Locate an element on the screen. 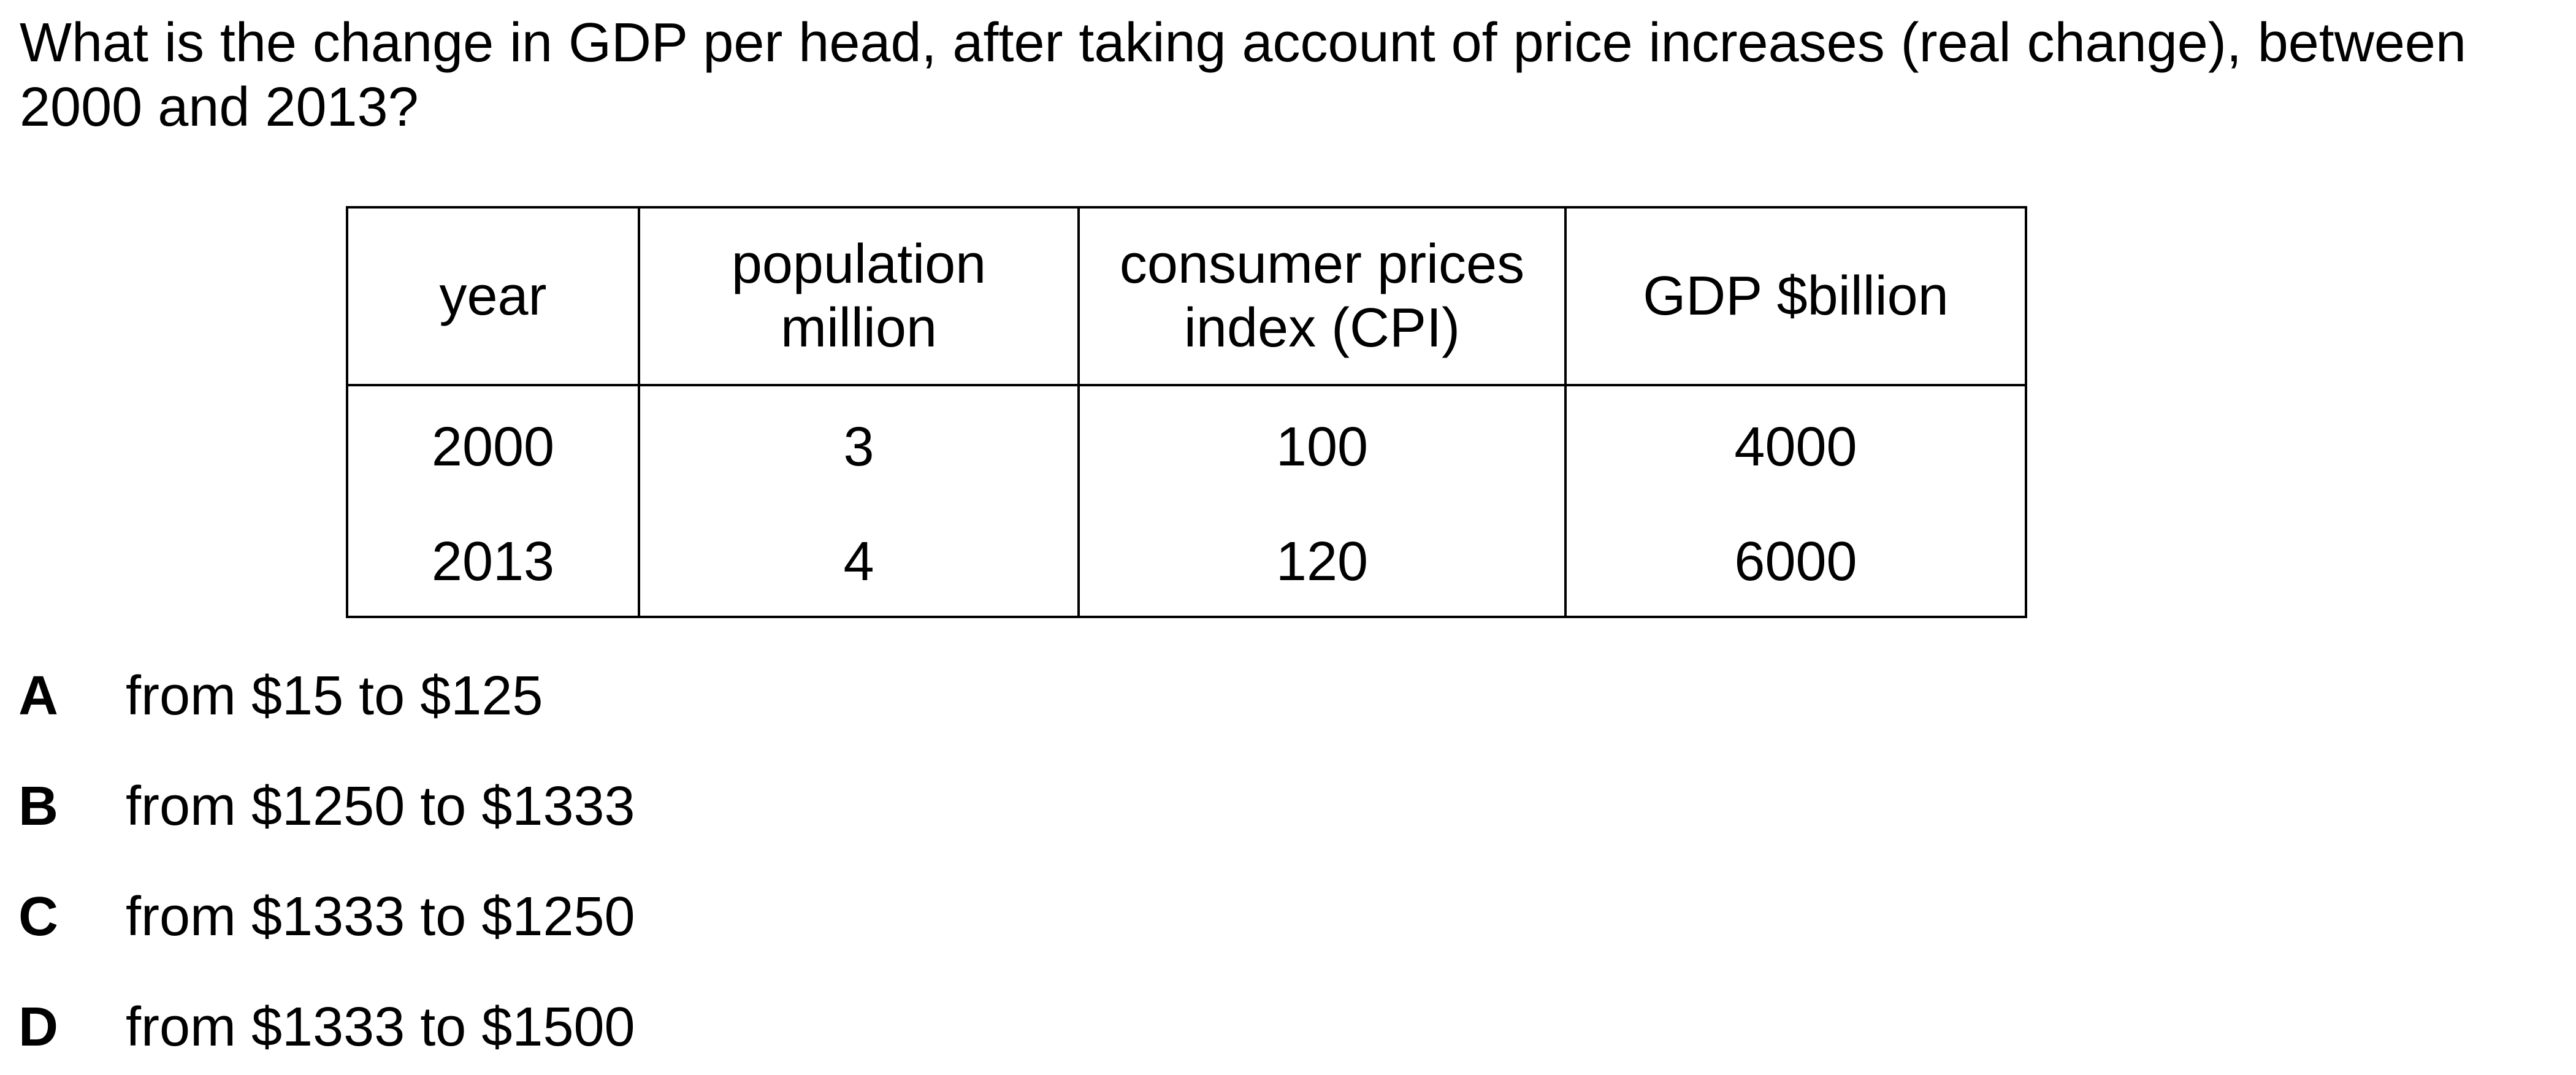 The image size is (2576, 1075). column-header-cpi: consumer prices index (CPI) is located at coordinates (1322, 296).